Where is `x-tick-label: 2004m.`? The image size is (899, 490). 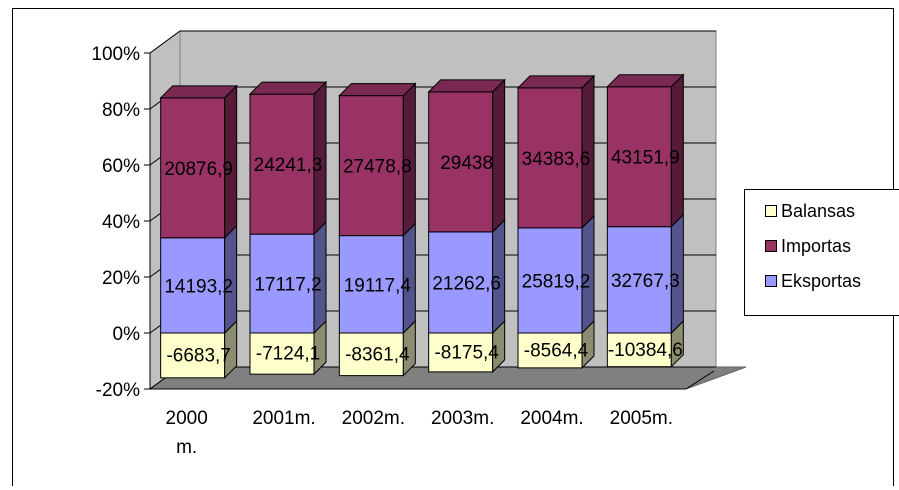
x-tick-label: 2004m. is located at coordinates (551, 418).